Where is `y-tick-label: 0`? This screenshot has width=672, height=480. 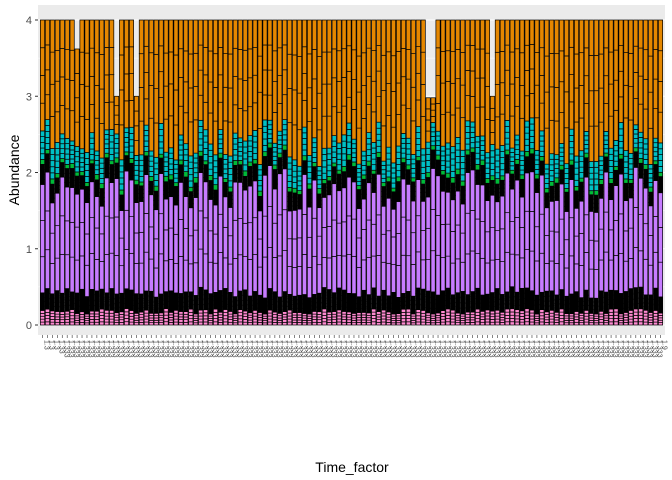
y-tick-label: 0 is located at coordinates (29, 326).